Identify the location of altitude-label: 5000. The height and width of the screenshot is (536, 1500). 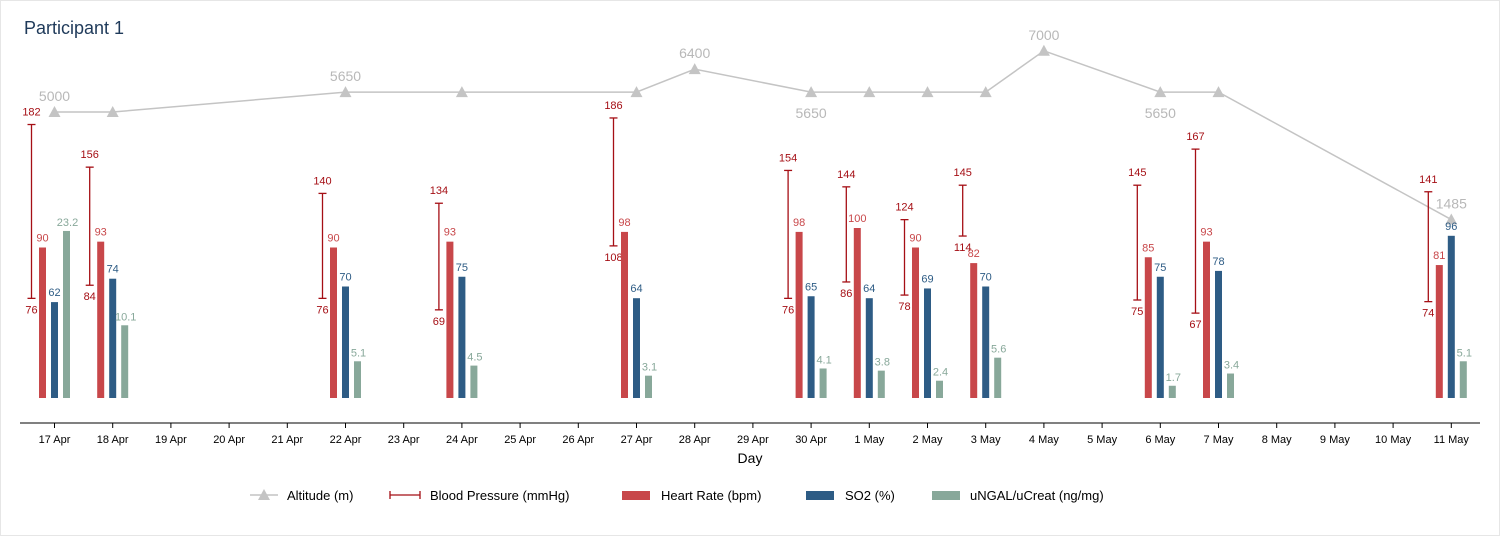
(54, 96).